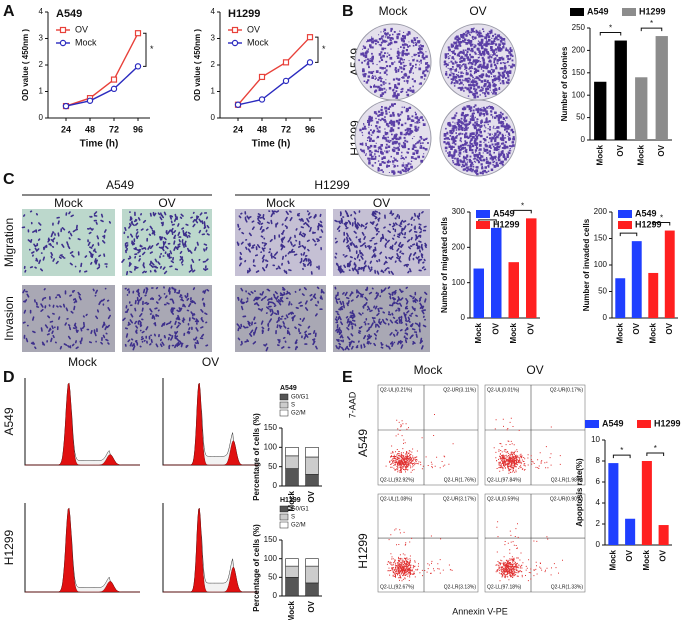  Describe the element at coordinates (256, 457) in the screenshot. I see `y-axis-label: Percentage of cells (%)` at that location.